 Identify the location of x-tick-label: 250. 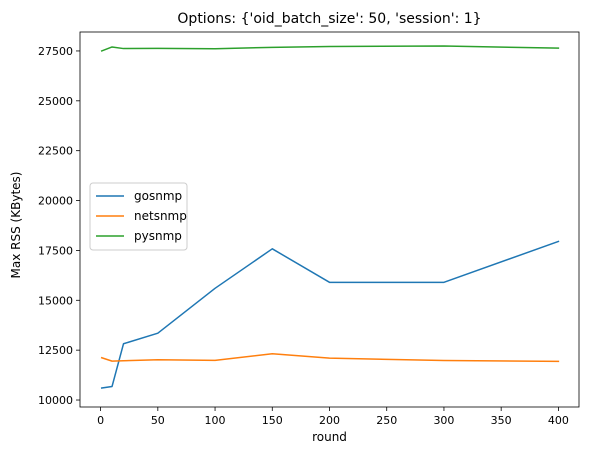
(386, 420).